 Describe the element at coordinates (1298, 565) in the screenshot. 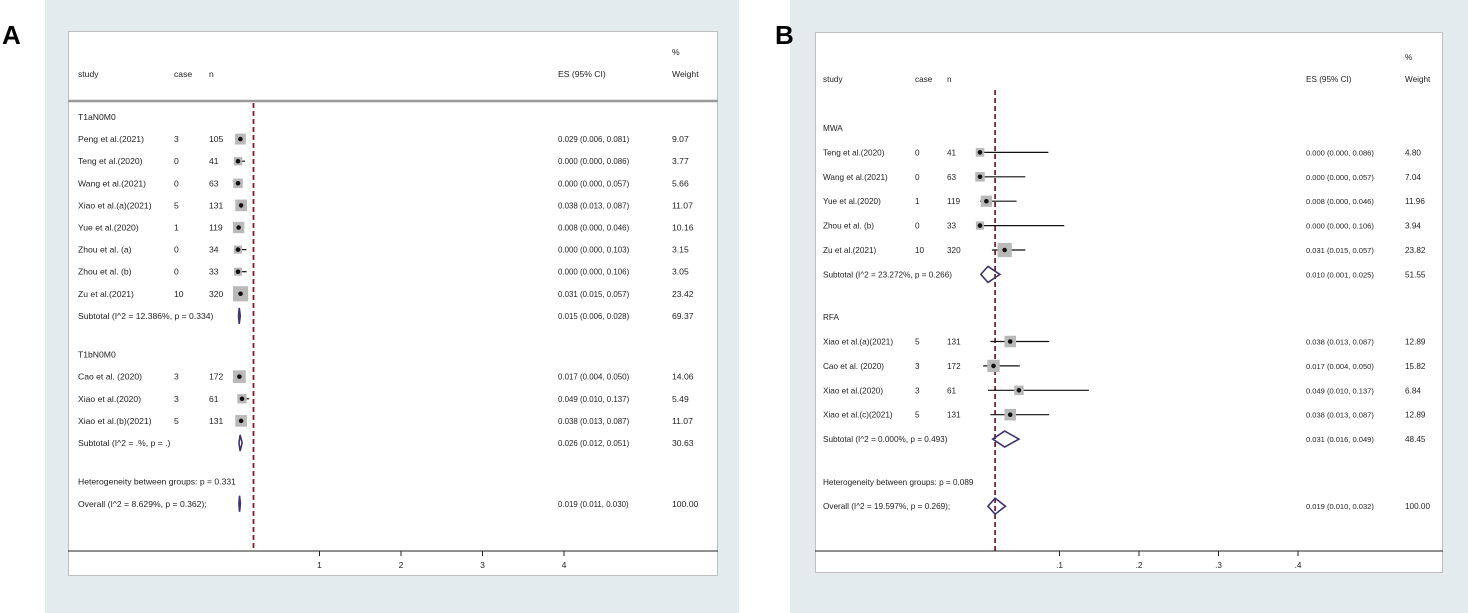

I see `pb-x-tick-label-4: .4` at that location.